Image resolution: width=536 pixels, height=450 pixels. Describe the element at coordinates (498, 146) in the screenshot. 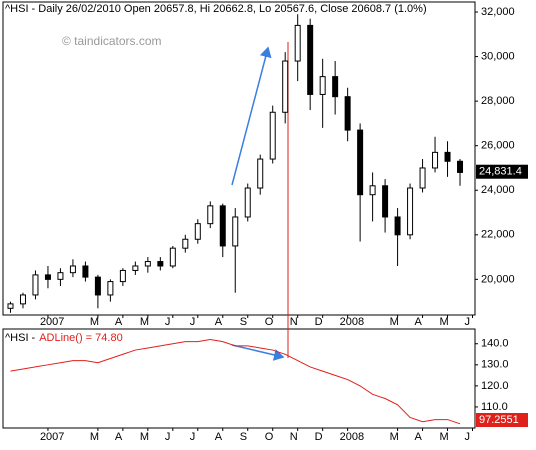

I see `y-tick-label: 26,000` at that location.